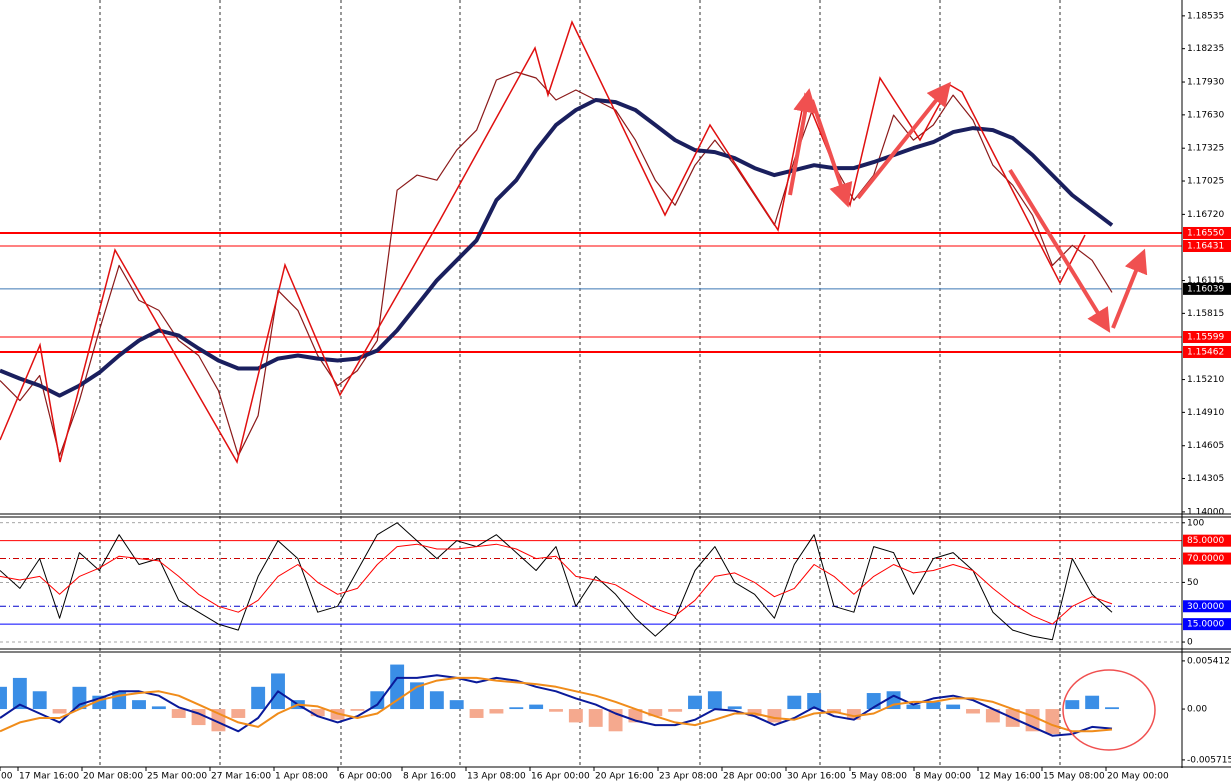 The width and height of the screenshot is (1231, 784). What do you see at coordinates (1190, 643) in the screenshot?
I see `y-tick-label: 0` at bounding box center [1190, 643].